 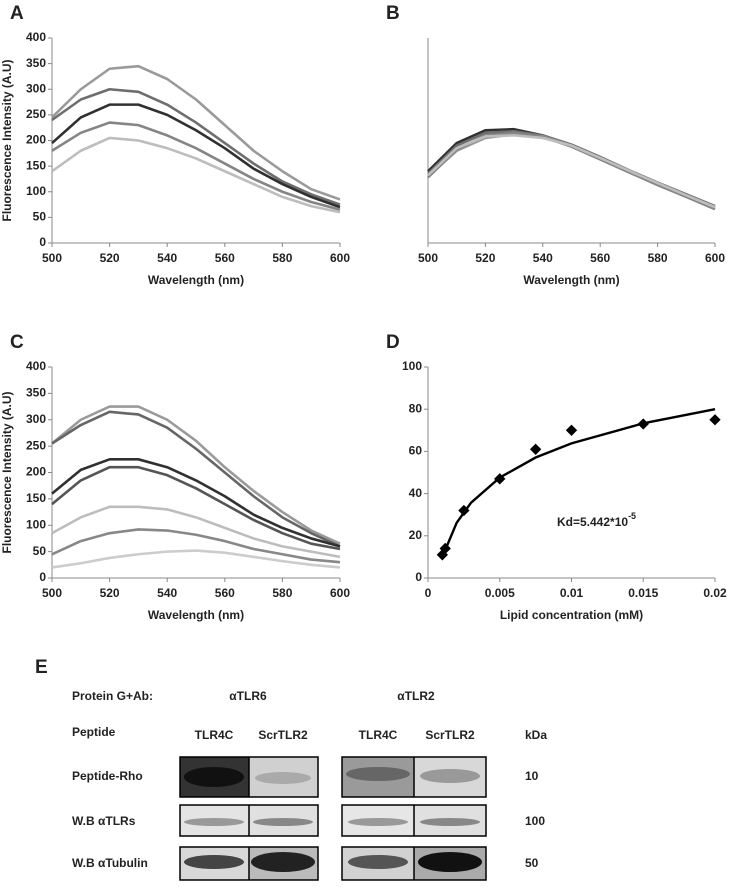 I want to click on x-axis-label: Lipid concentration (mM), so click(x=571, y=615).